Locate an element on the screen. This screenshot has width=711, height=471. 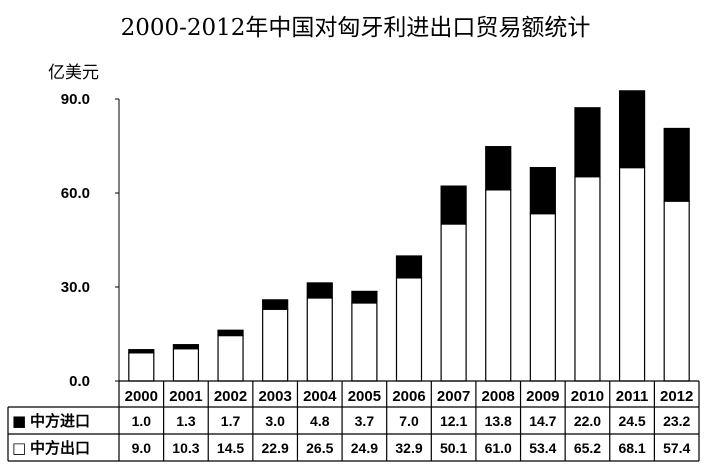
table-row-marker: ■ is located at coordinates (19, 421).